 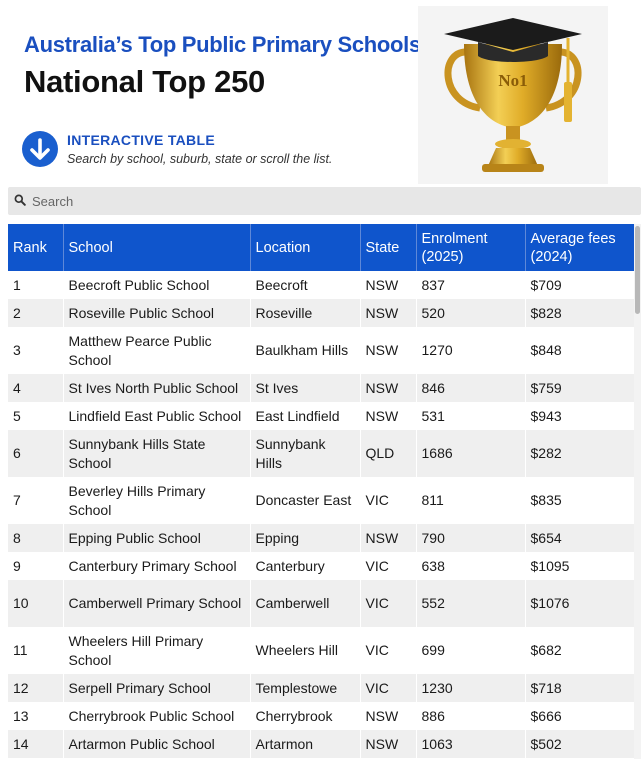 I want to click on cell-enrolment: 699, so click(x=471, y=650).